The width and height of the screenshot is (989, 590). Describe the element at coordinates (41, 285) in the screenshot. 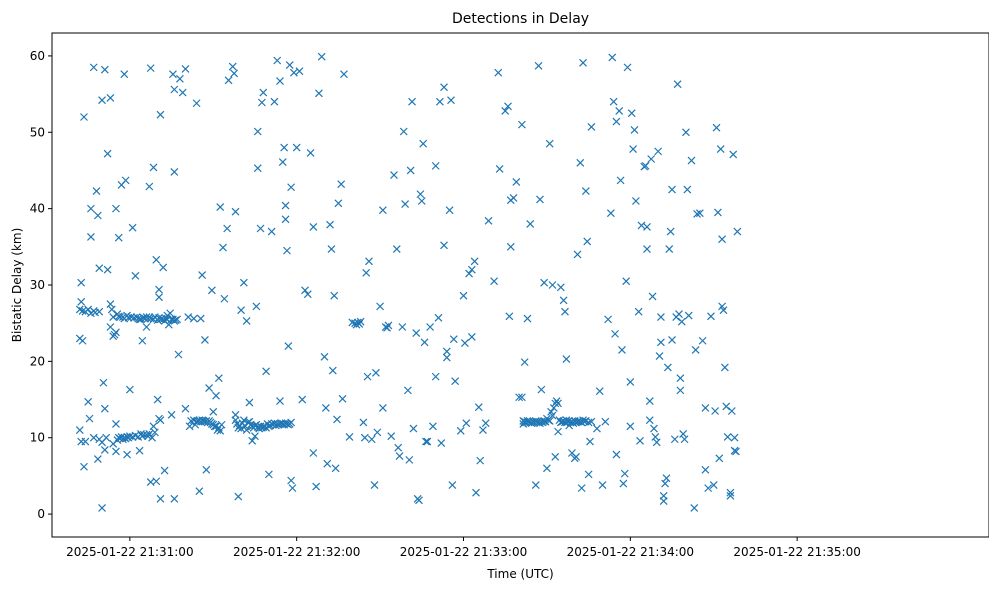

I see `y-axis: 0 10 20 30 40 50 60` at that location.